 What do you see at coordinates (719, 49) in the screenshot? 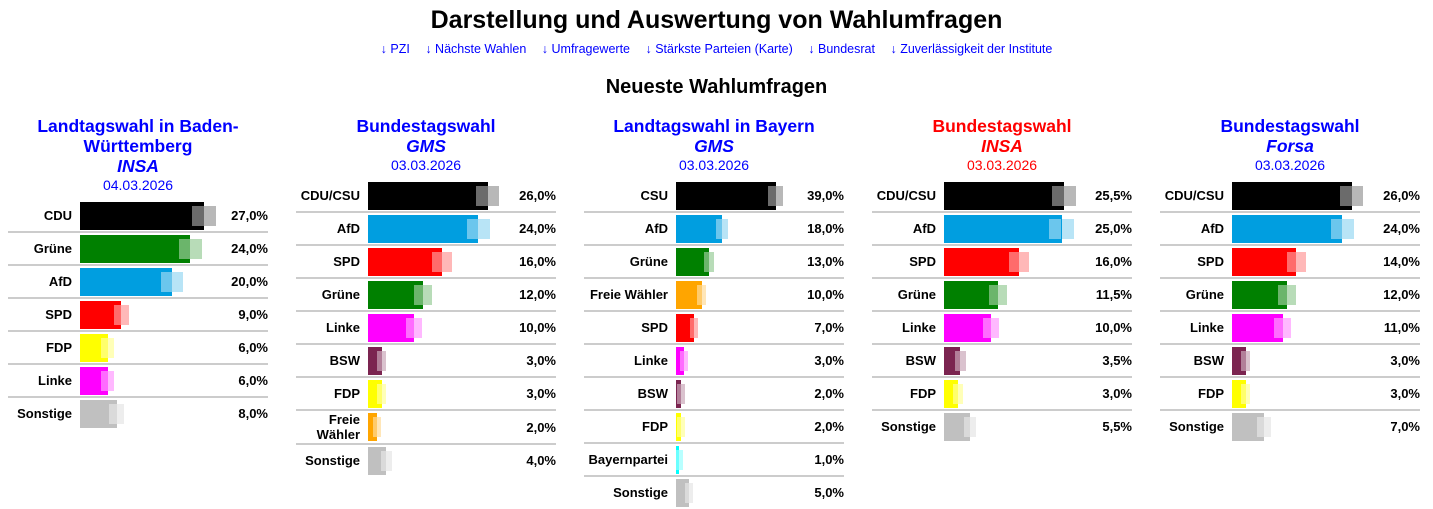
I see `link-staerkste-parteien: ↓ Stärkste Parteien (Karte)` at bounding box center [719, 49].